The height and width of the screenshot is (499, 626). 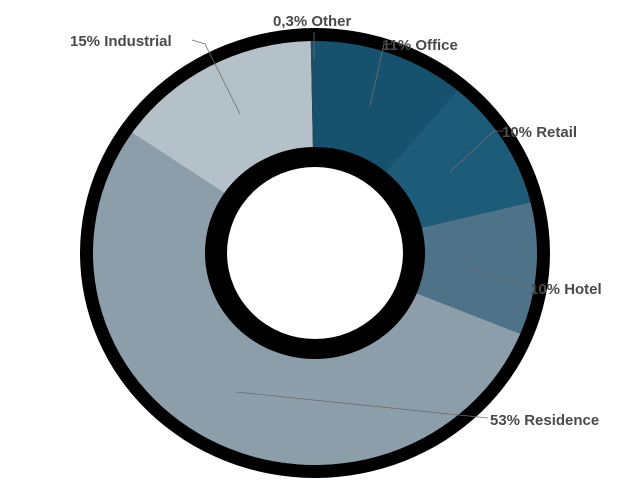 I want to click on label-residence: 53% Residence, so click(x=544, y=420).